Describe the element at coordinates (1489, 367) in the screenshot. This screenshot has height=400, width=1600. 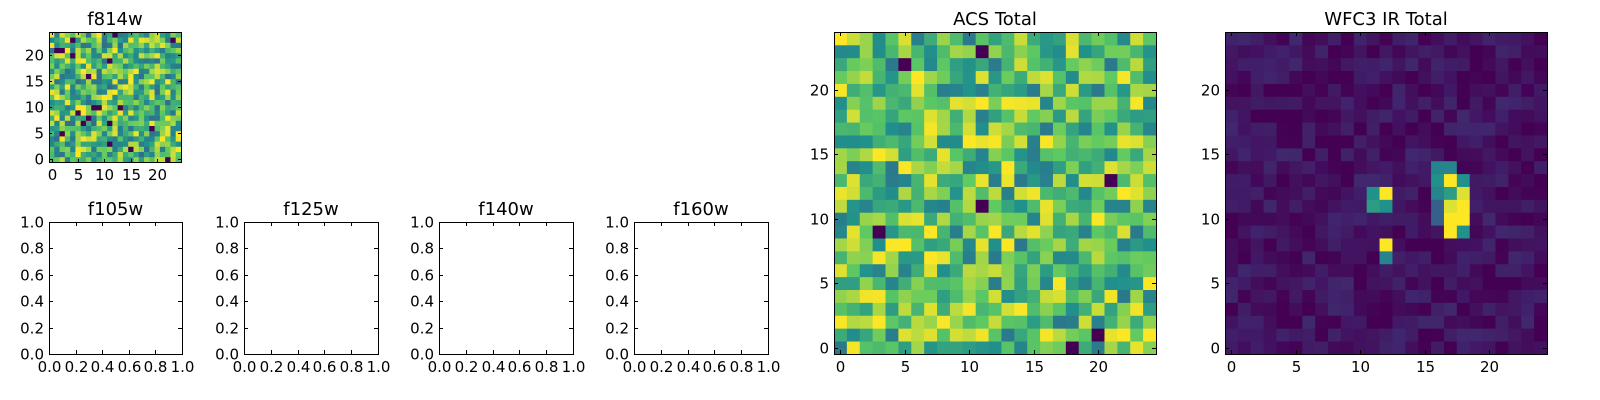
I see `x-tick-label: 20` at that location.